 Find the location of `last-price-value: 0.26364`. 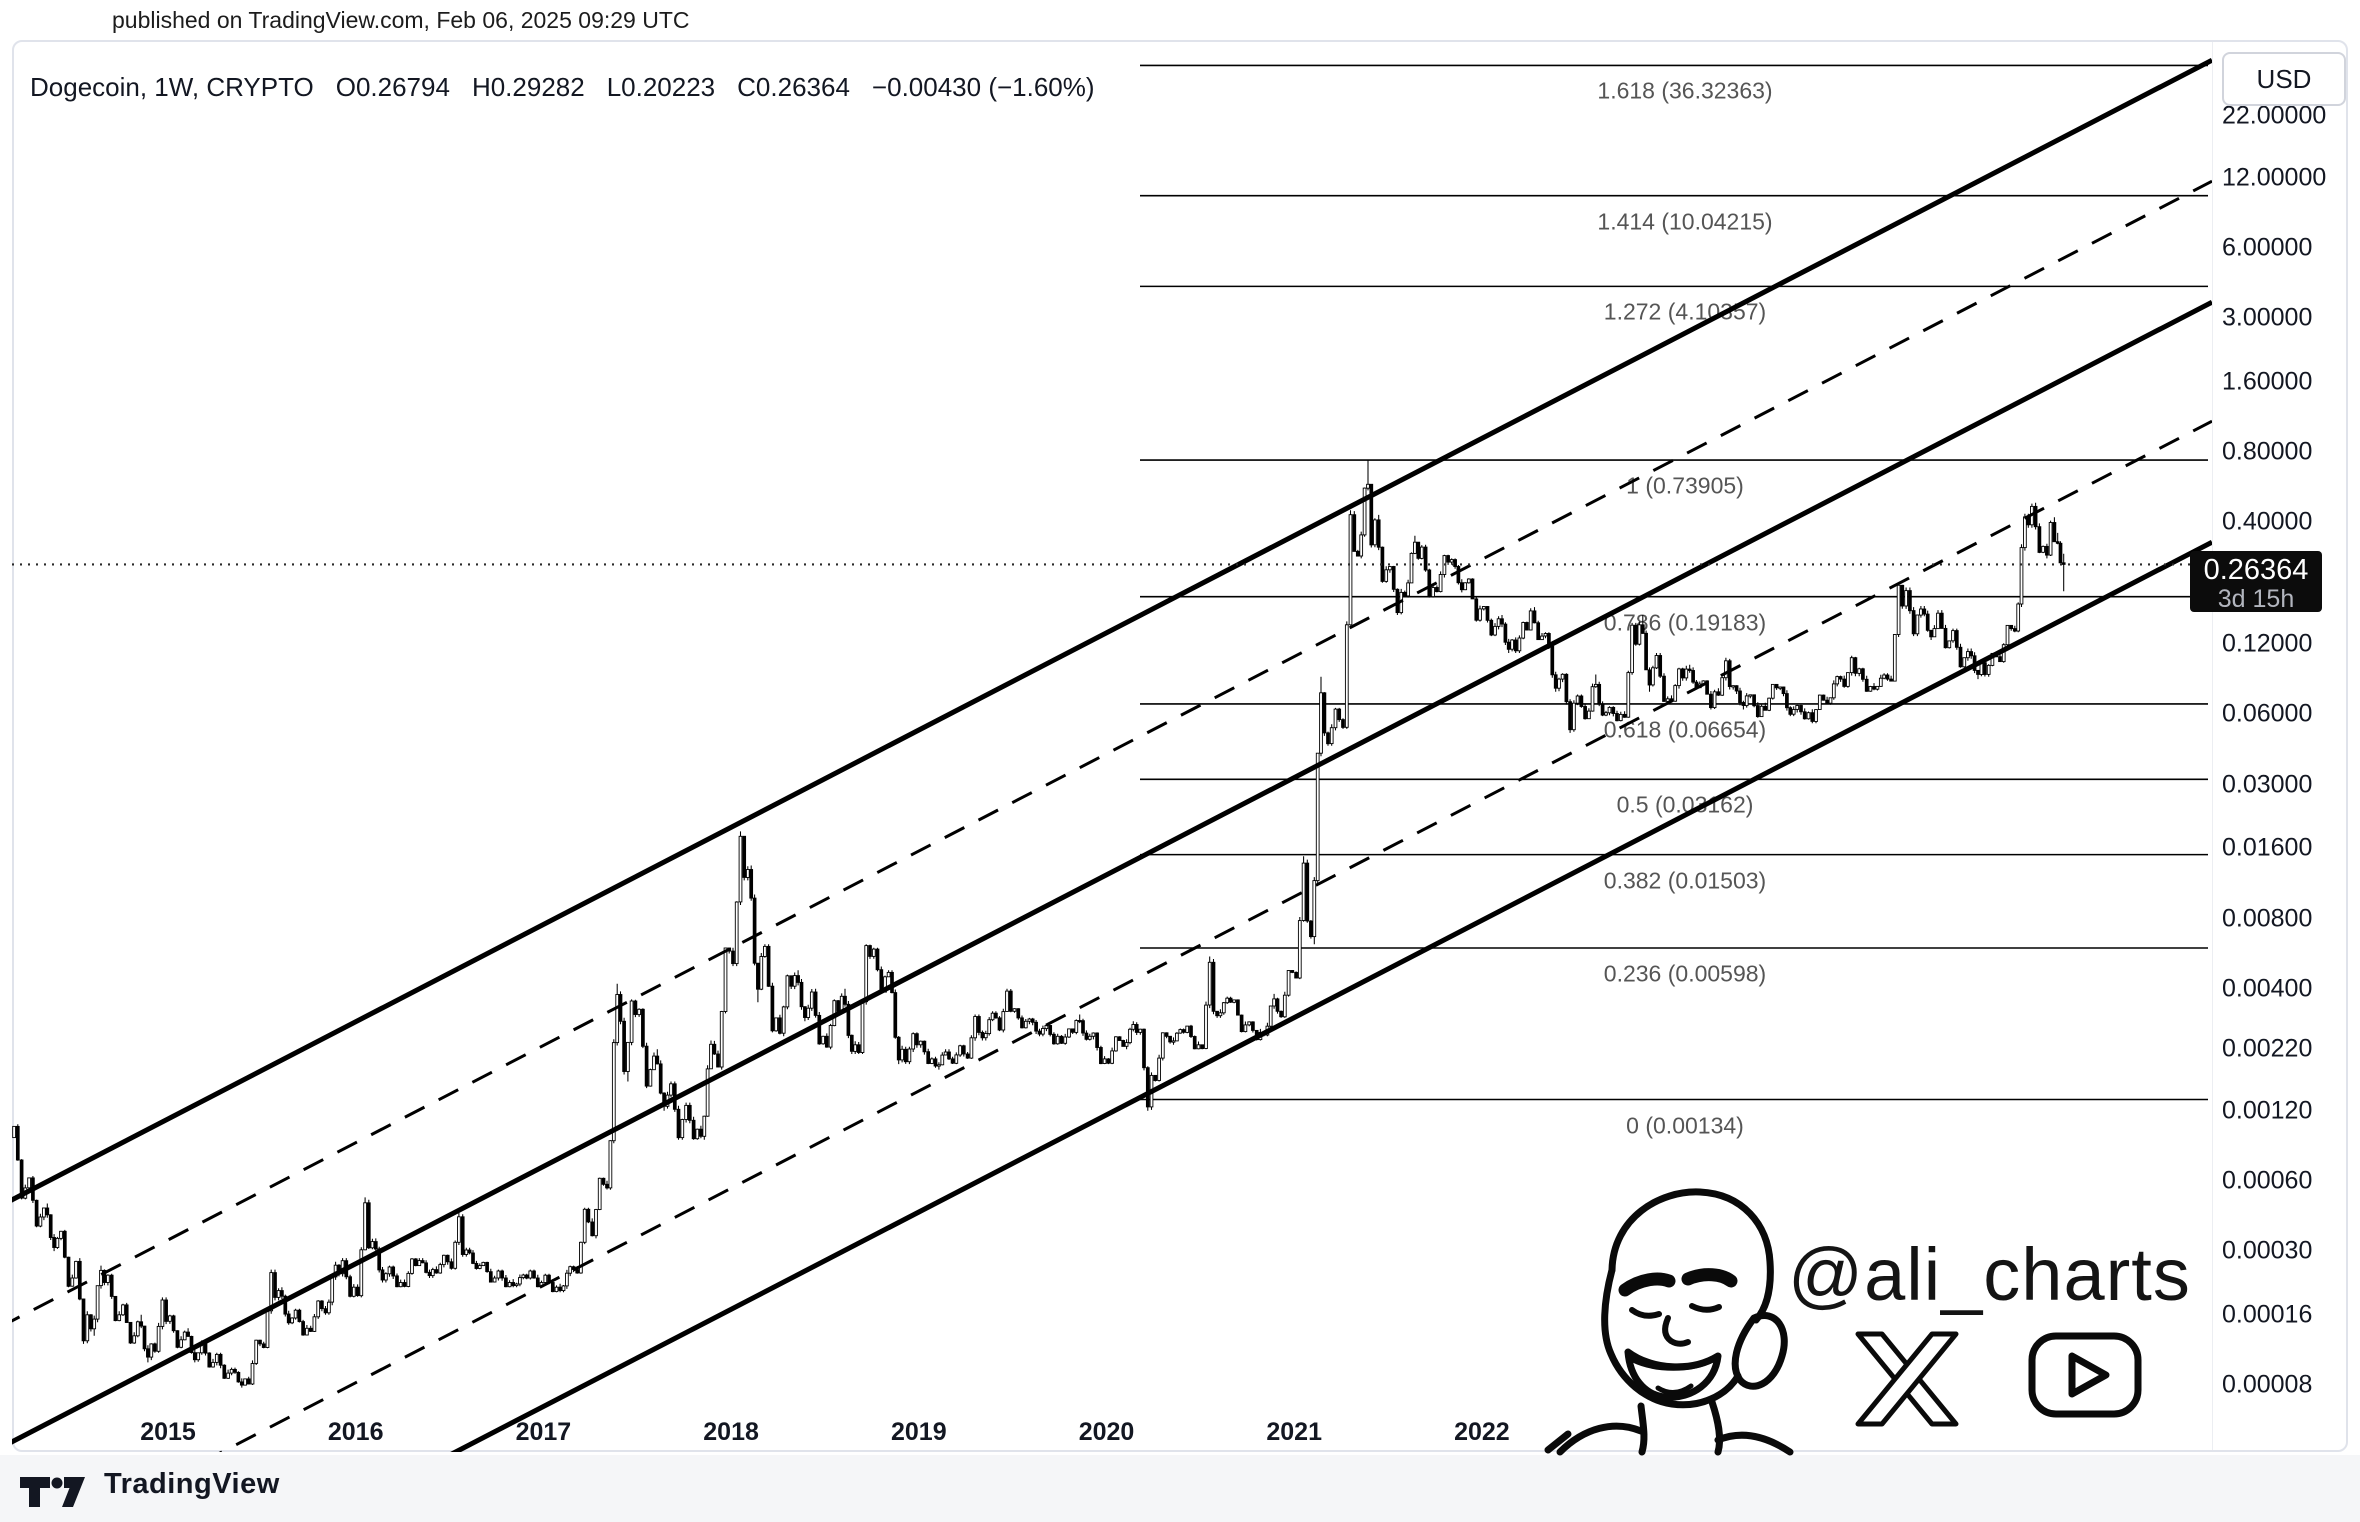

last-price-value: 0.26364 is located at coordinates (2256, 570).